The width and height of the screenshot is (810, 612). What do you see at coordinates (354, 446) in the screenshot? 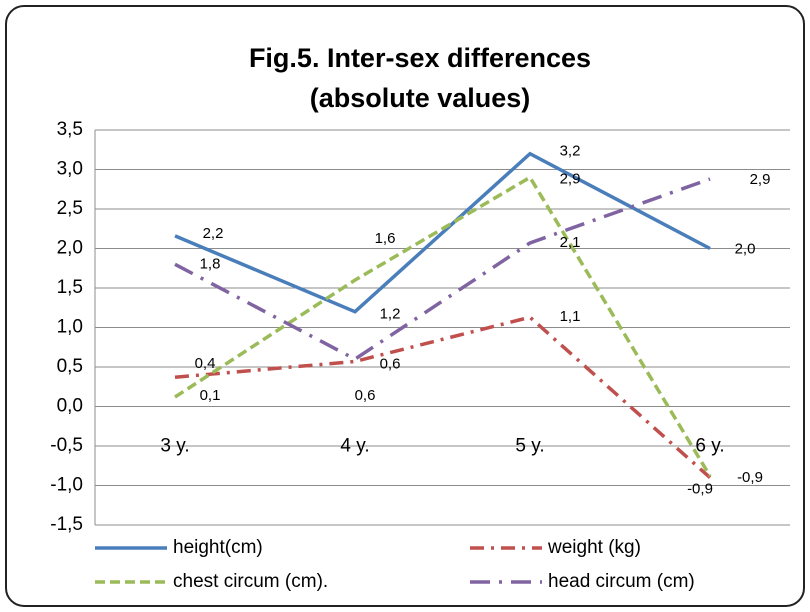
I see `x-tick-label: 4 y.` at bounding box center [354, 446].